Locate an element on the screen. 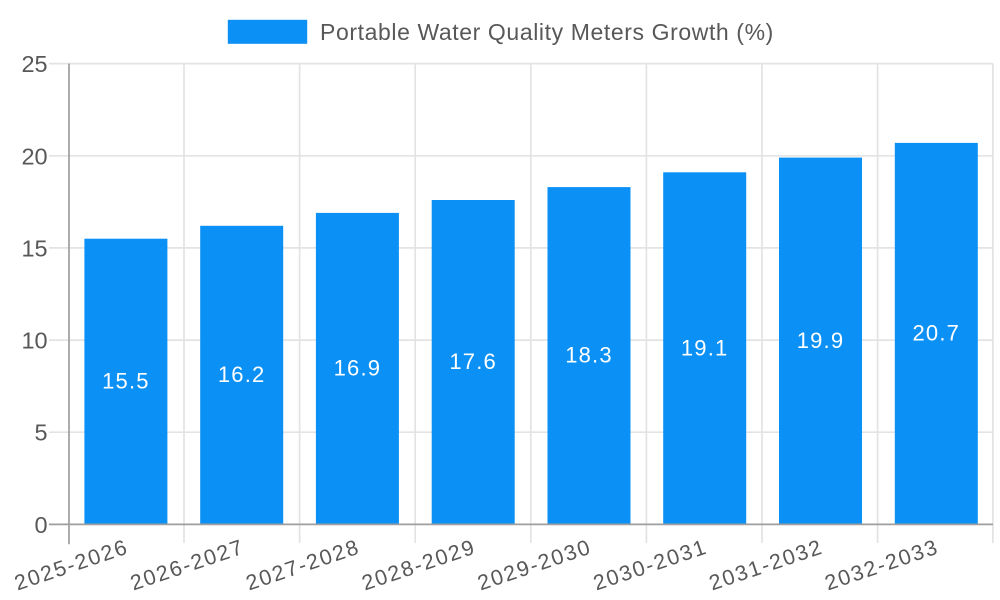  svg-text: 2032-2033 is located at coordinates (882, 565).